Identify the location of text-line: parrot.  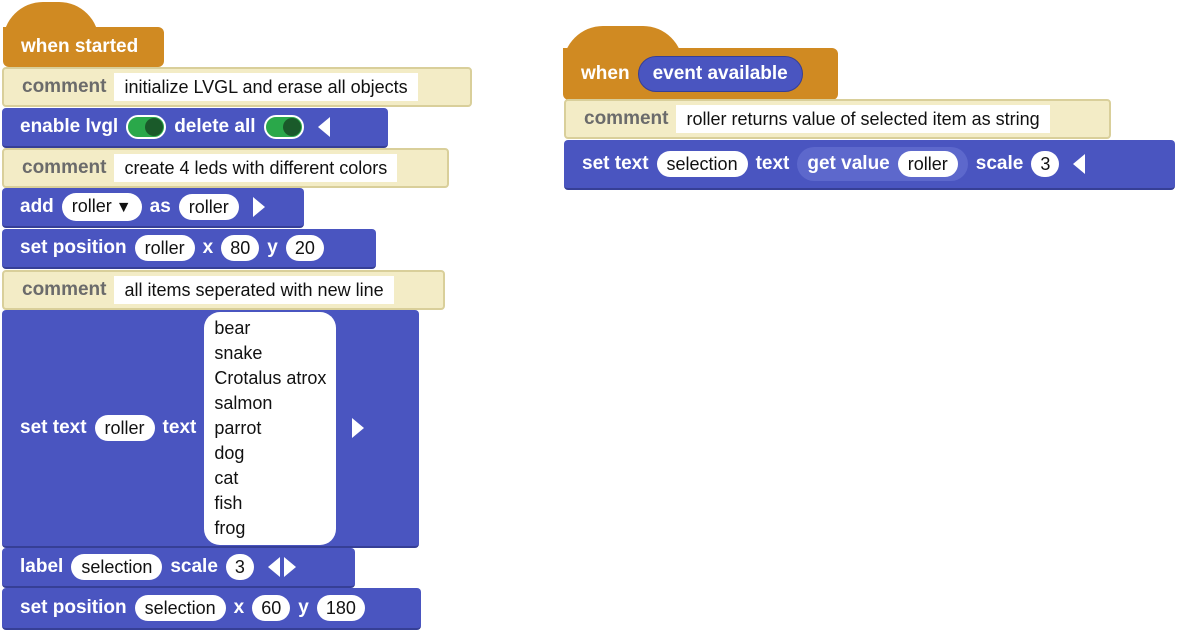
(238, 427).